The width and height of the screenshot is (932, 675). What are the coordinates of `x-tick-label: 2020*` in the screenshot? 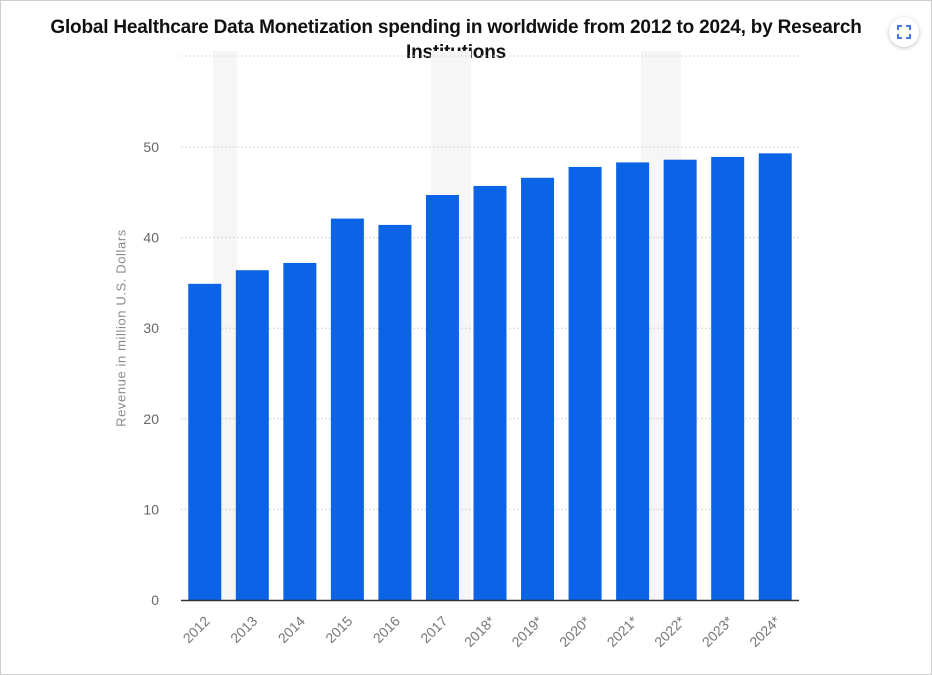 It's located at (575, 631).